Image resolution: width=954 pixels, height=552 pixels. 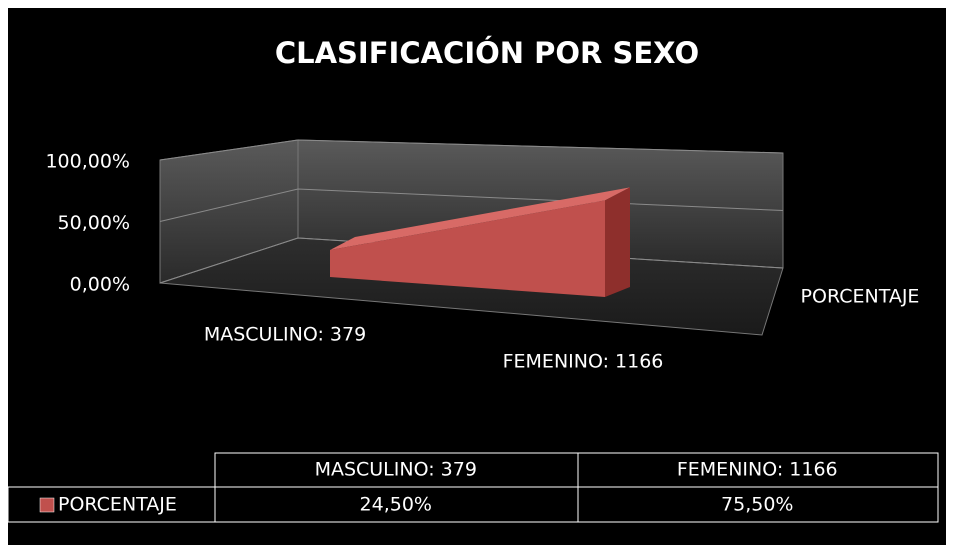 I want to click on table-cell: 75,50%, so click(x=757, y=505).